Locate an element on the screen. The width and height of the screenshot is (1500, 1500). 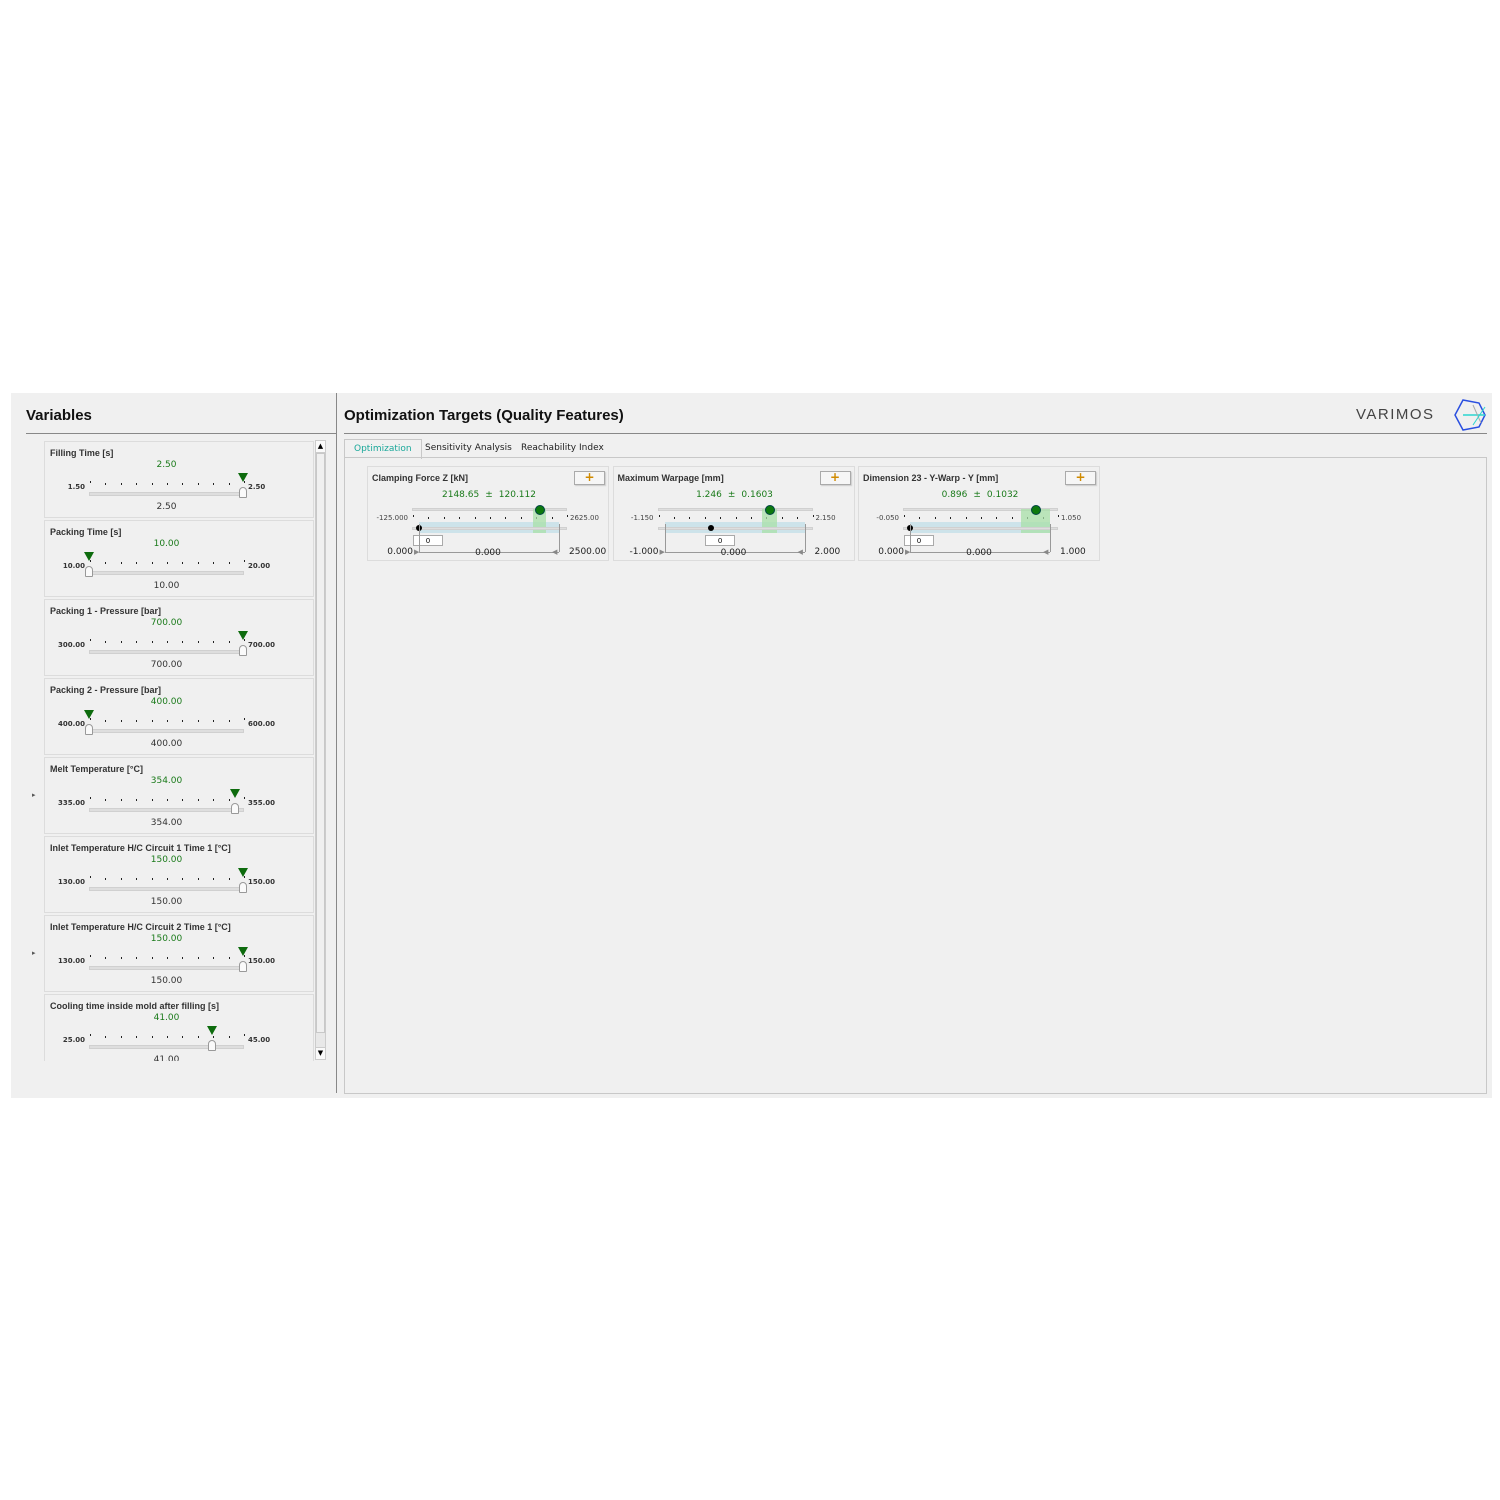
variables-scrollbar: ▲ ▼ is located at coordinates (320, 750).